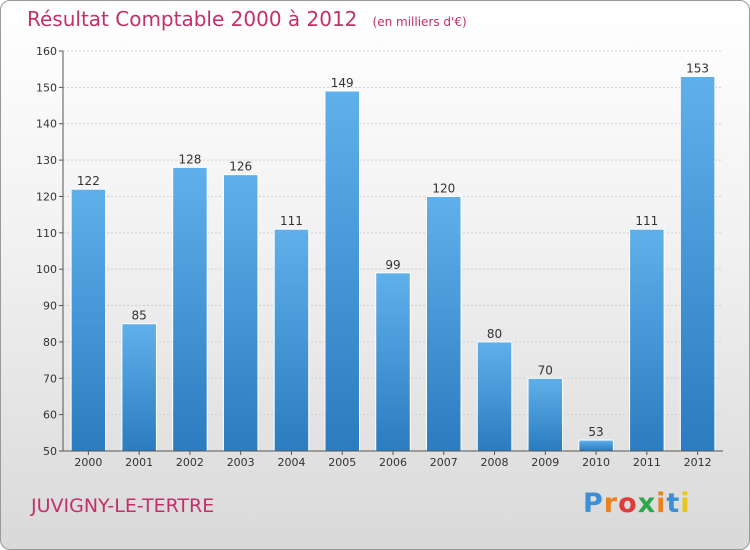  Describe the element at coordinates (46, 51) in the screenshot. I see `y-tick-label: 160` at that location.